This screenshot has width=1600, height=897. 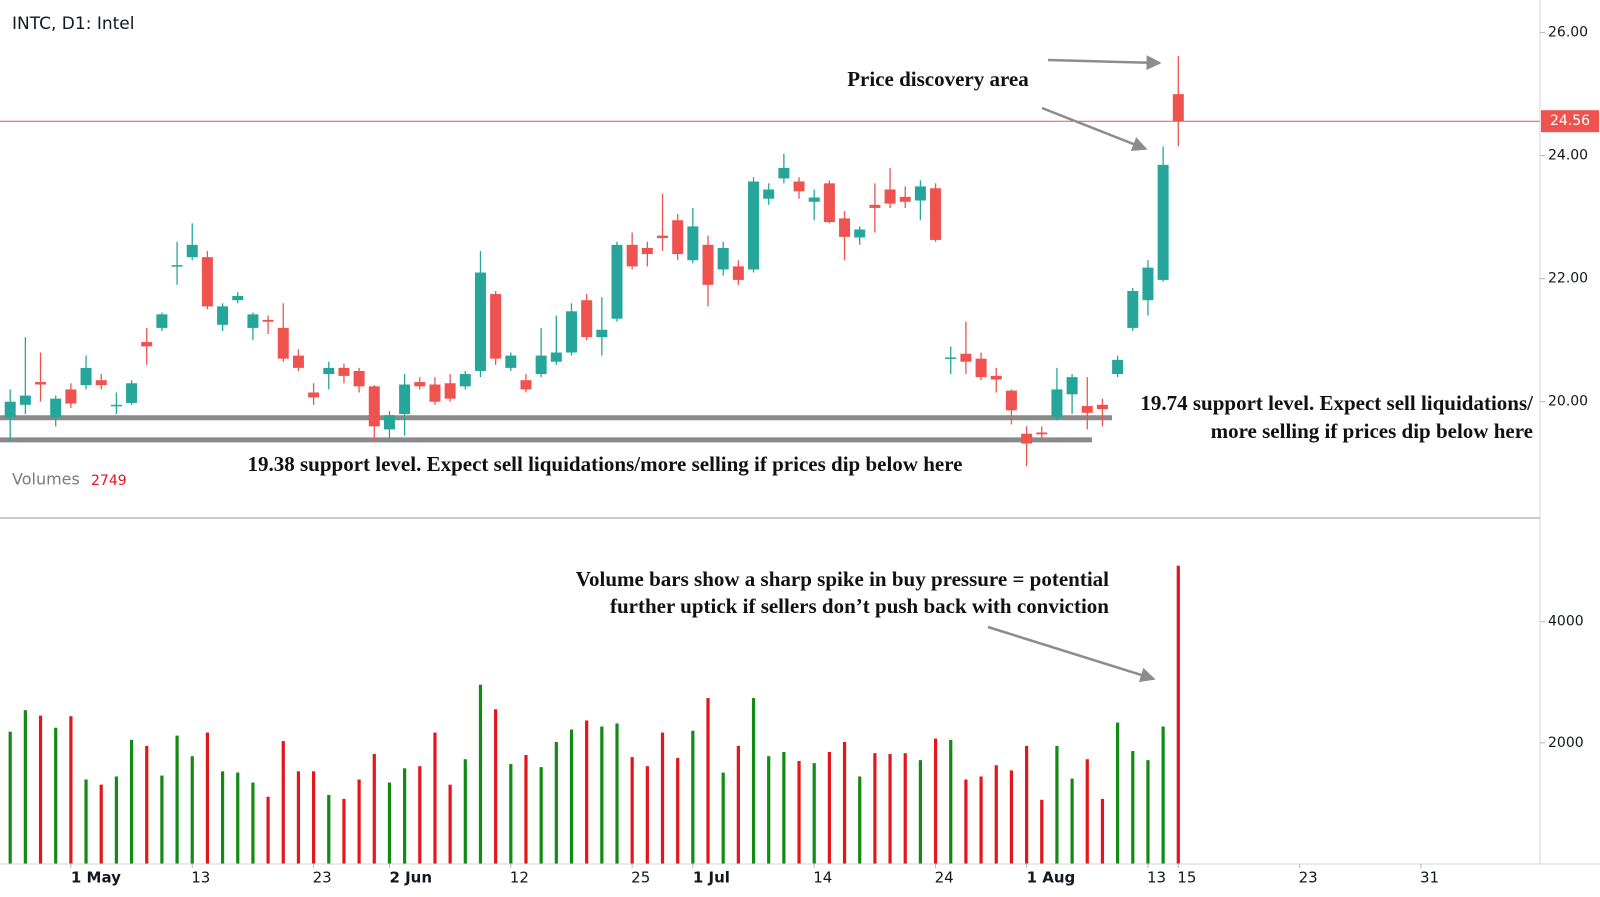 I want to click on volume-tick-label: 4000, so click(x=1566, y=622).